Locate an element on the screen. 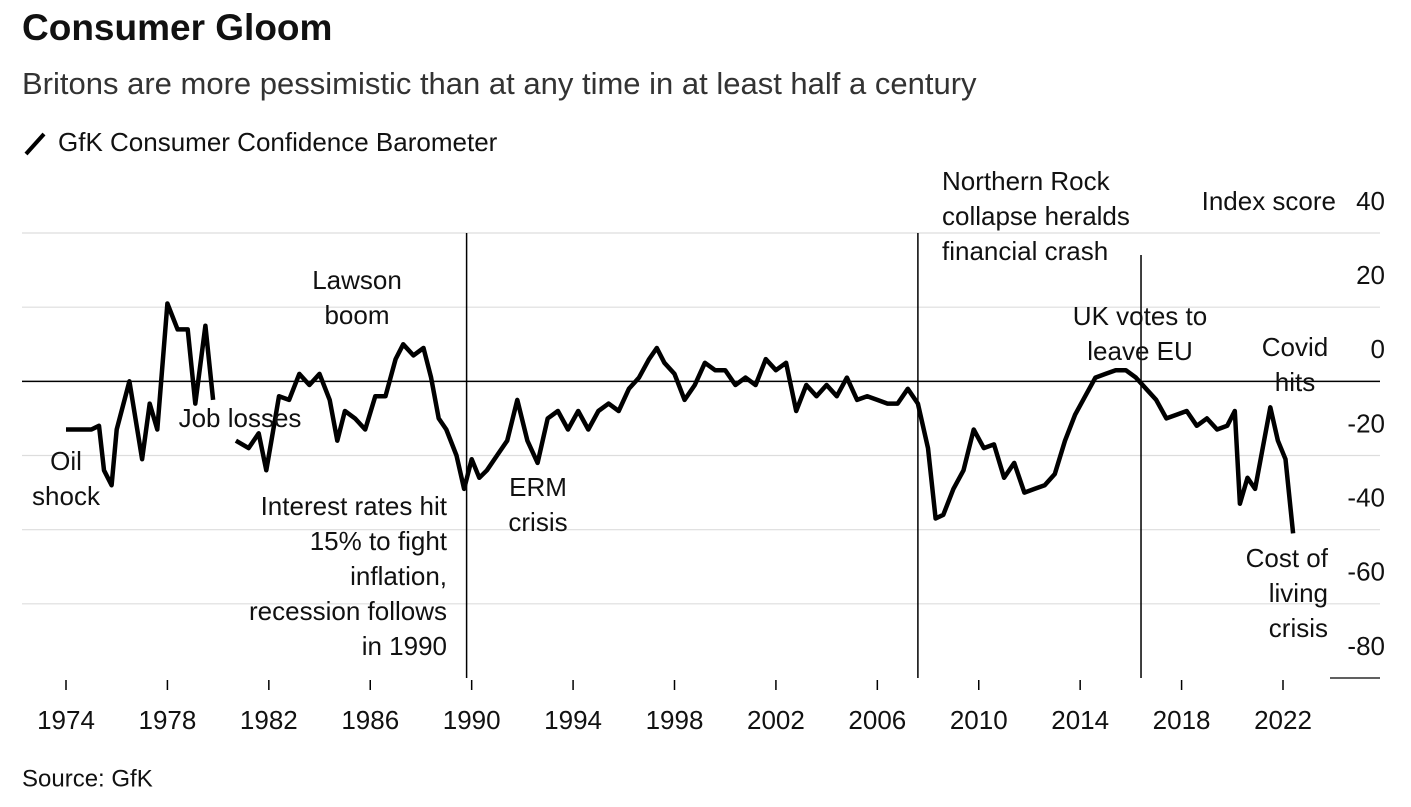 The height and width of the screenshot is (807, 1411). legend-label: GfK Consumer Confidence Barometer is located at coordinates (278, 142).